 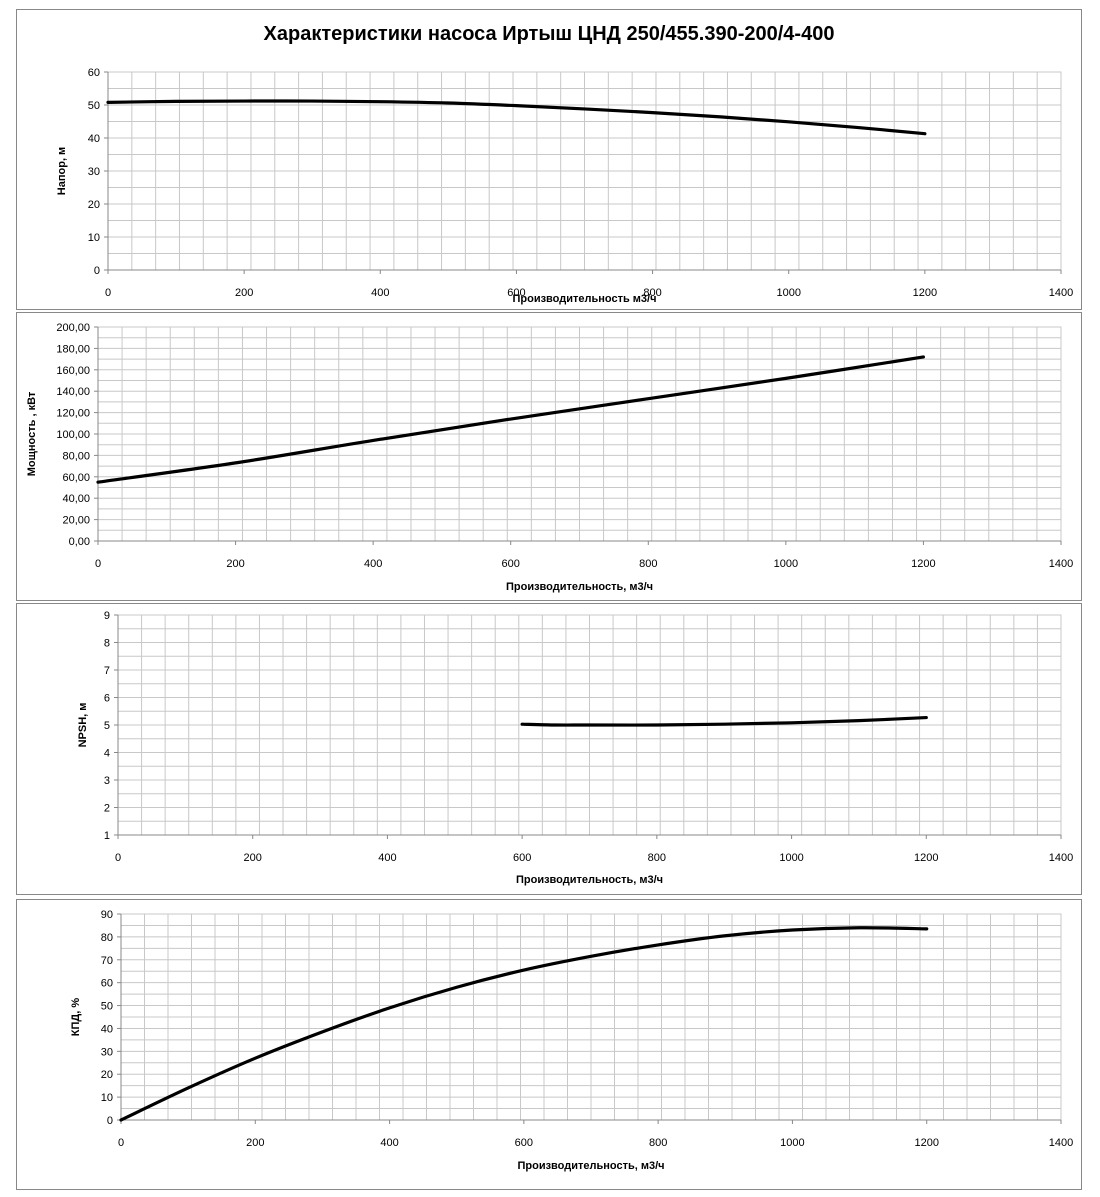 I want to click on y-tick-label: 90, so click(x=107, y=915).